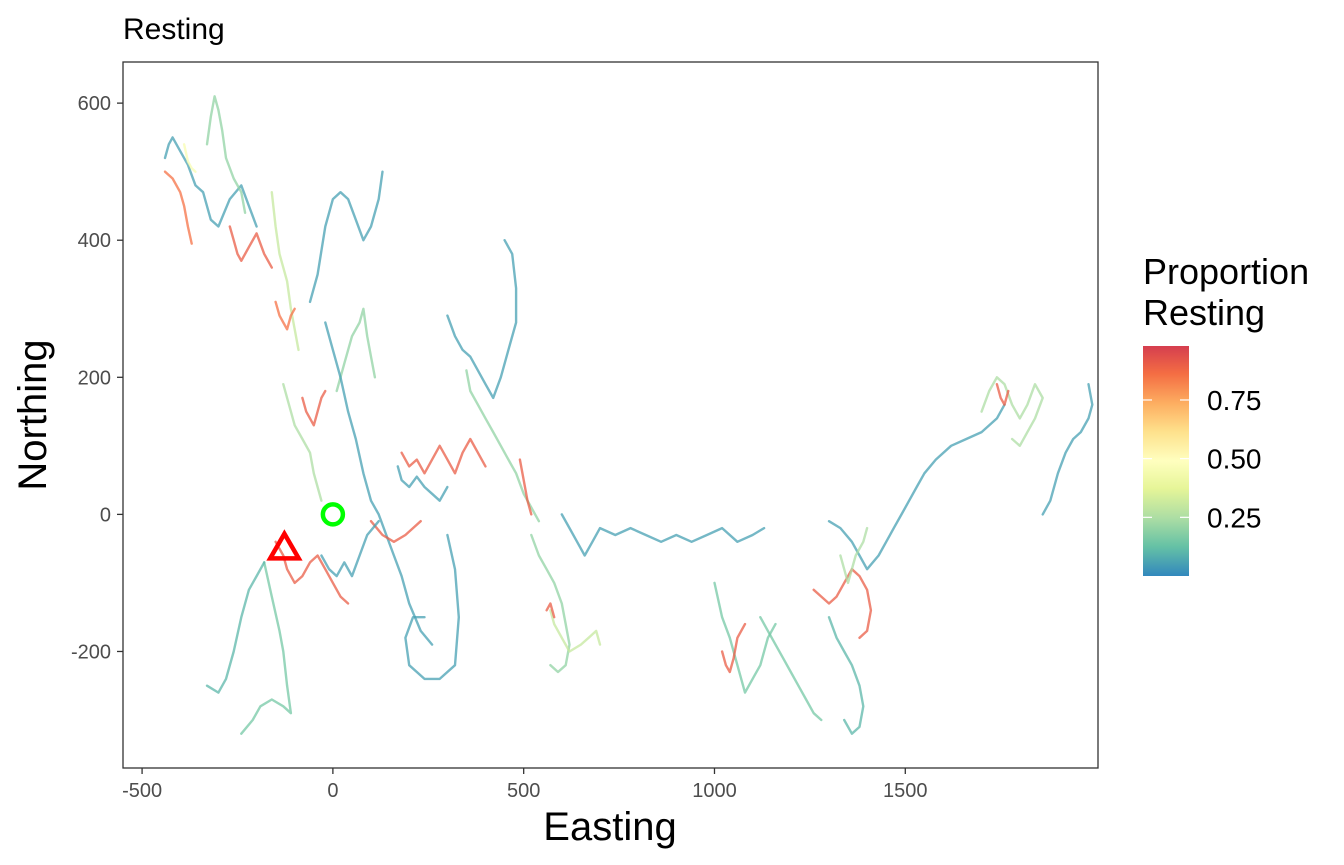 The height and width of the screenshot is (865, 1344). What do you see at coordinates (1204, 312) in the screenshot?
I see `legend-title-line-2: Resting` at bounding box center [1204, 312].